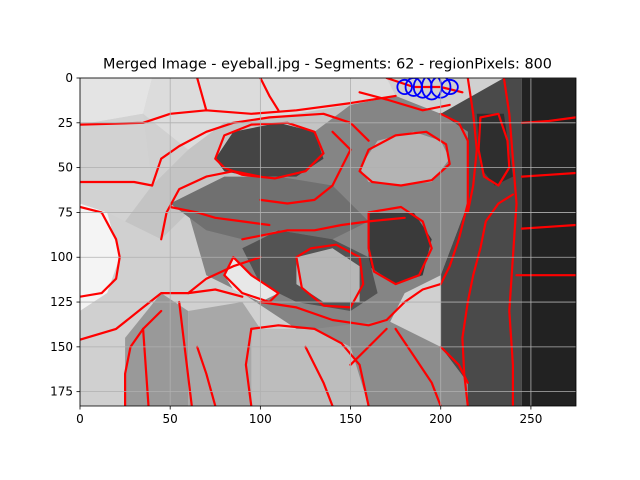 Image resolution: width=640 pixels, height=480 pixels. What do you see at coordinates (65, 212) in the screenshot?
I see `y-tick-label: 75` at bounding box center [65, 212].